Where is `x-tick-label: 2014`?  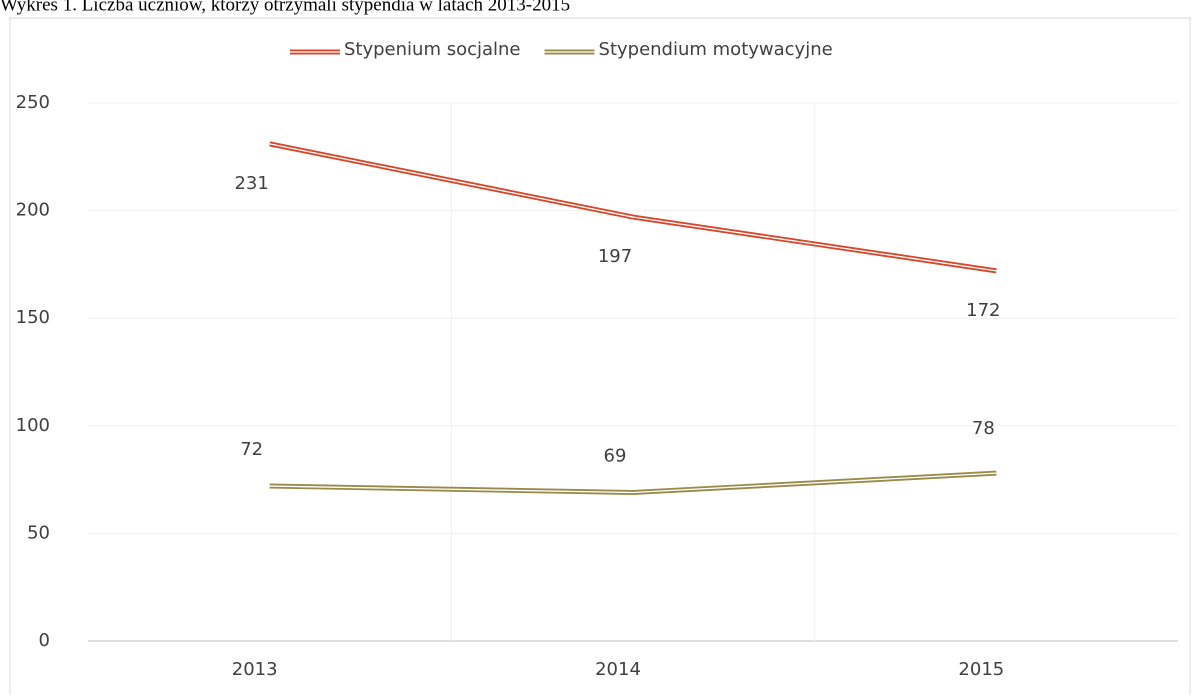 x-tick-label: 2014 is located at coordinates (618, 669).